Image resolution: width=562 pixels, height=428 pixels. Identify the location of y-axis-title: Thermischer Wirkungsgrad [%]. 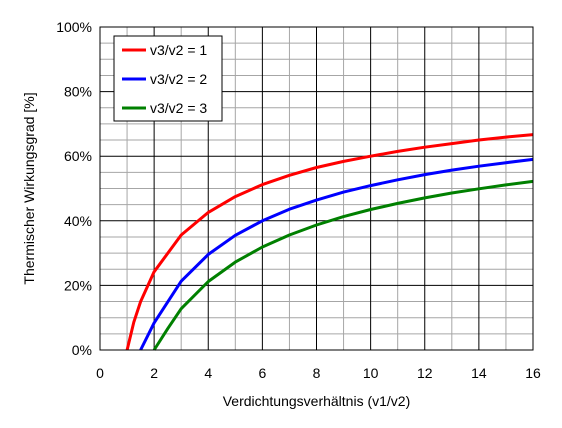
(29, 188).